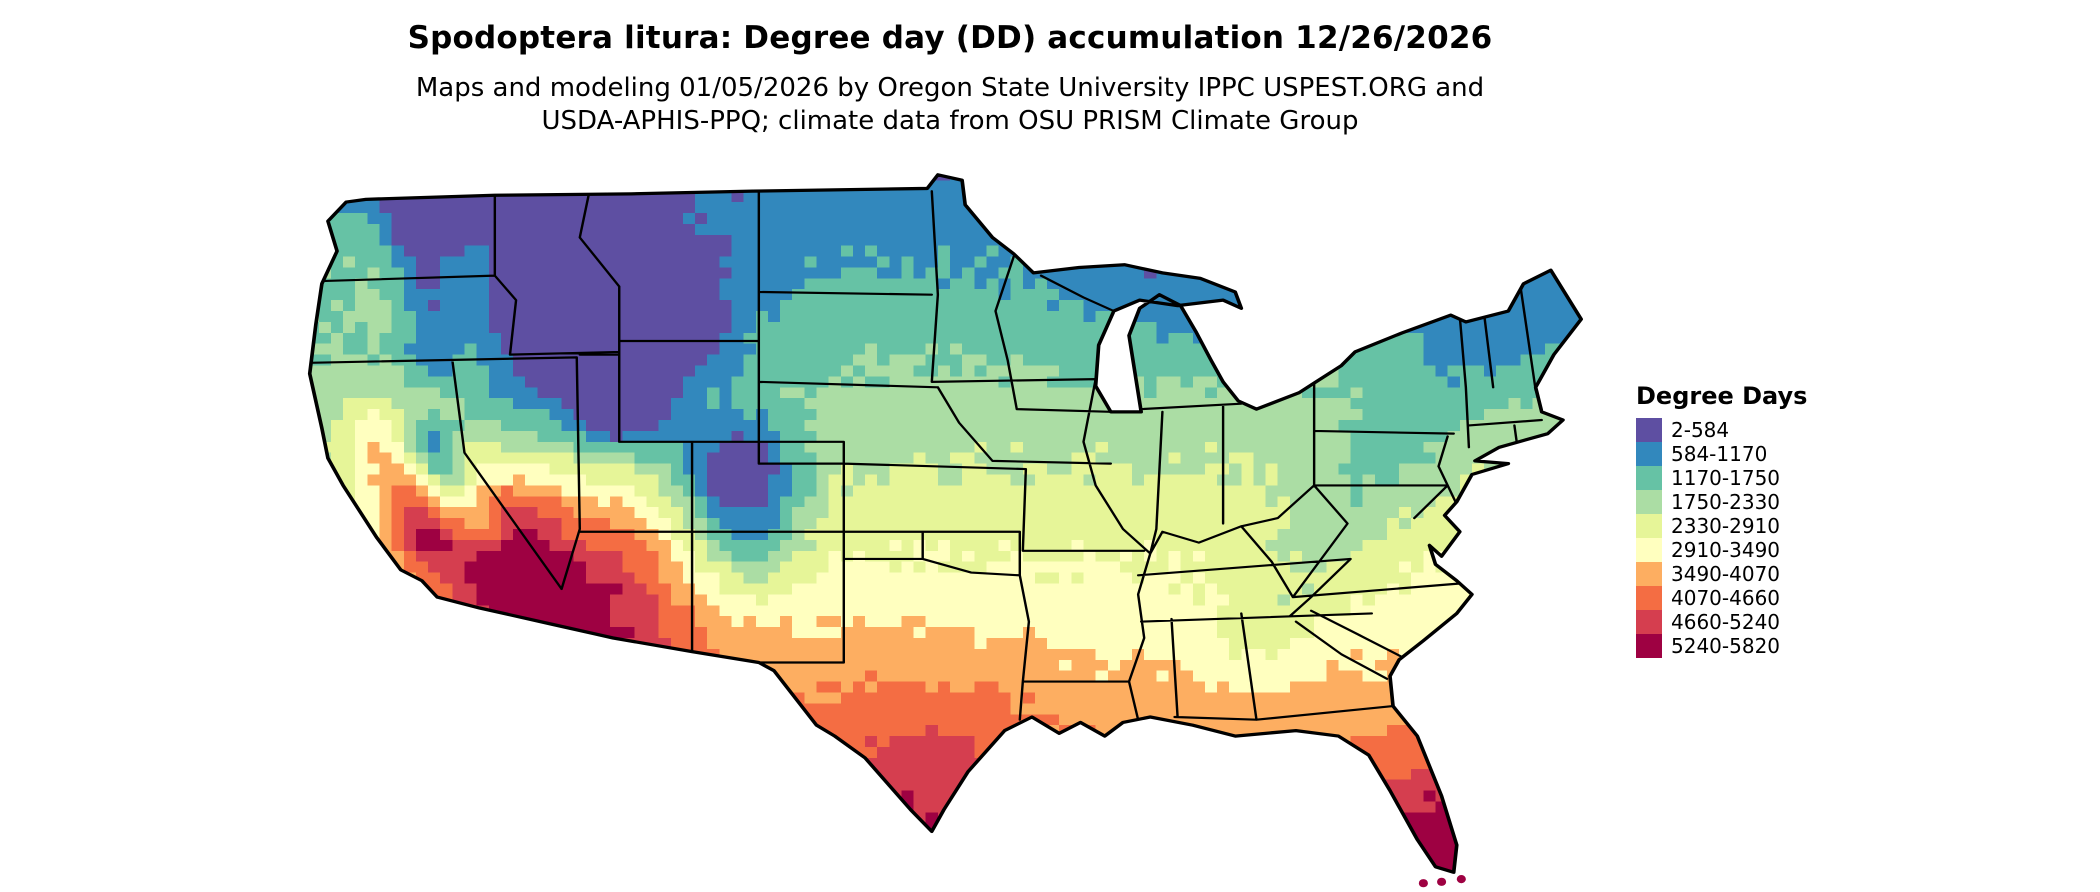  I want to click on legend-item: 1170-1750, so click(1721, 478).